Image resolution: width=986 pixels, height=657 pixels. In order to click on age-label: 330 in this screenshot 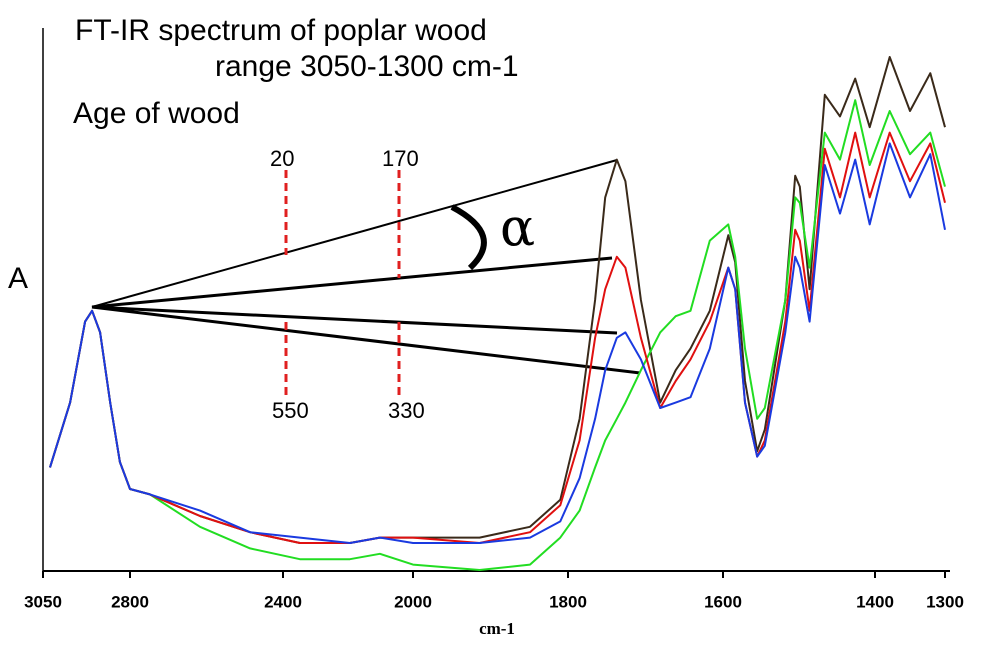, I will do `click(406, 410)`.